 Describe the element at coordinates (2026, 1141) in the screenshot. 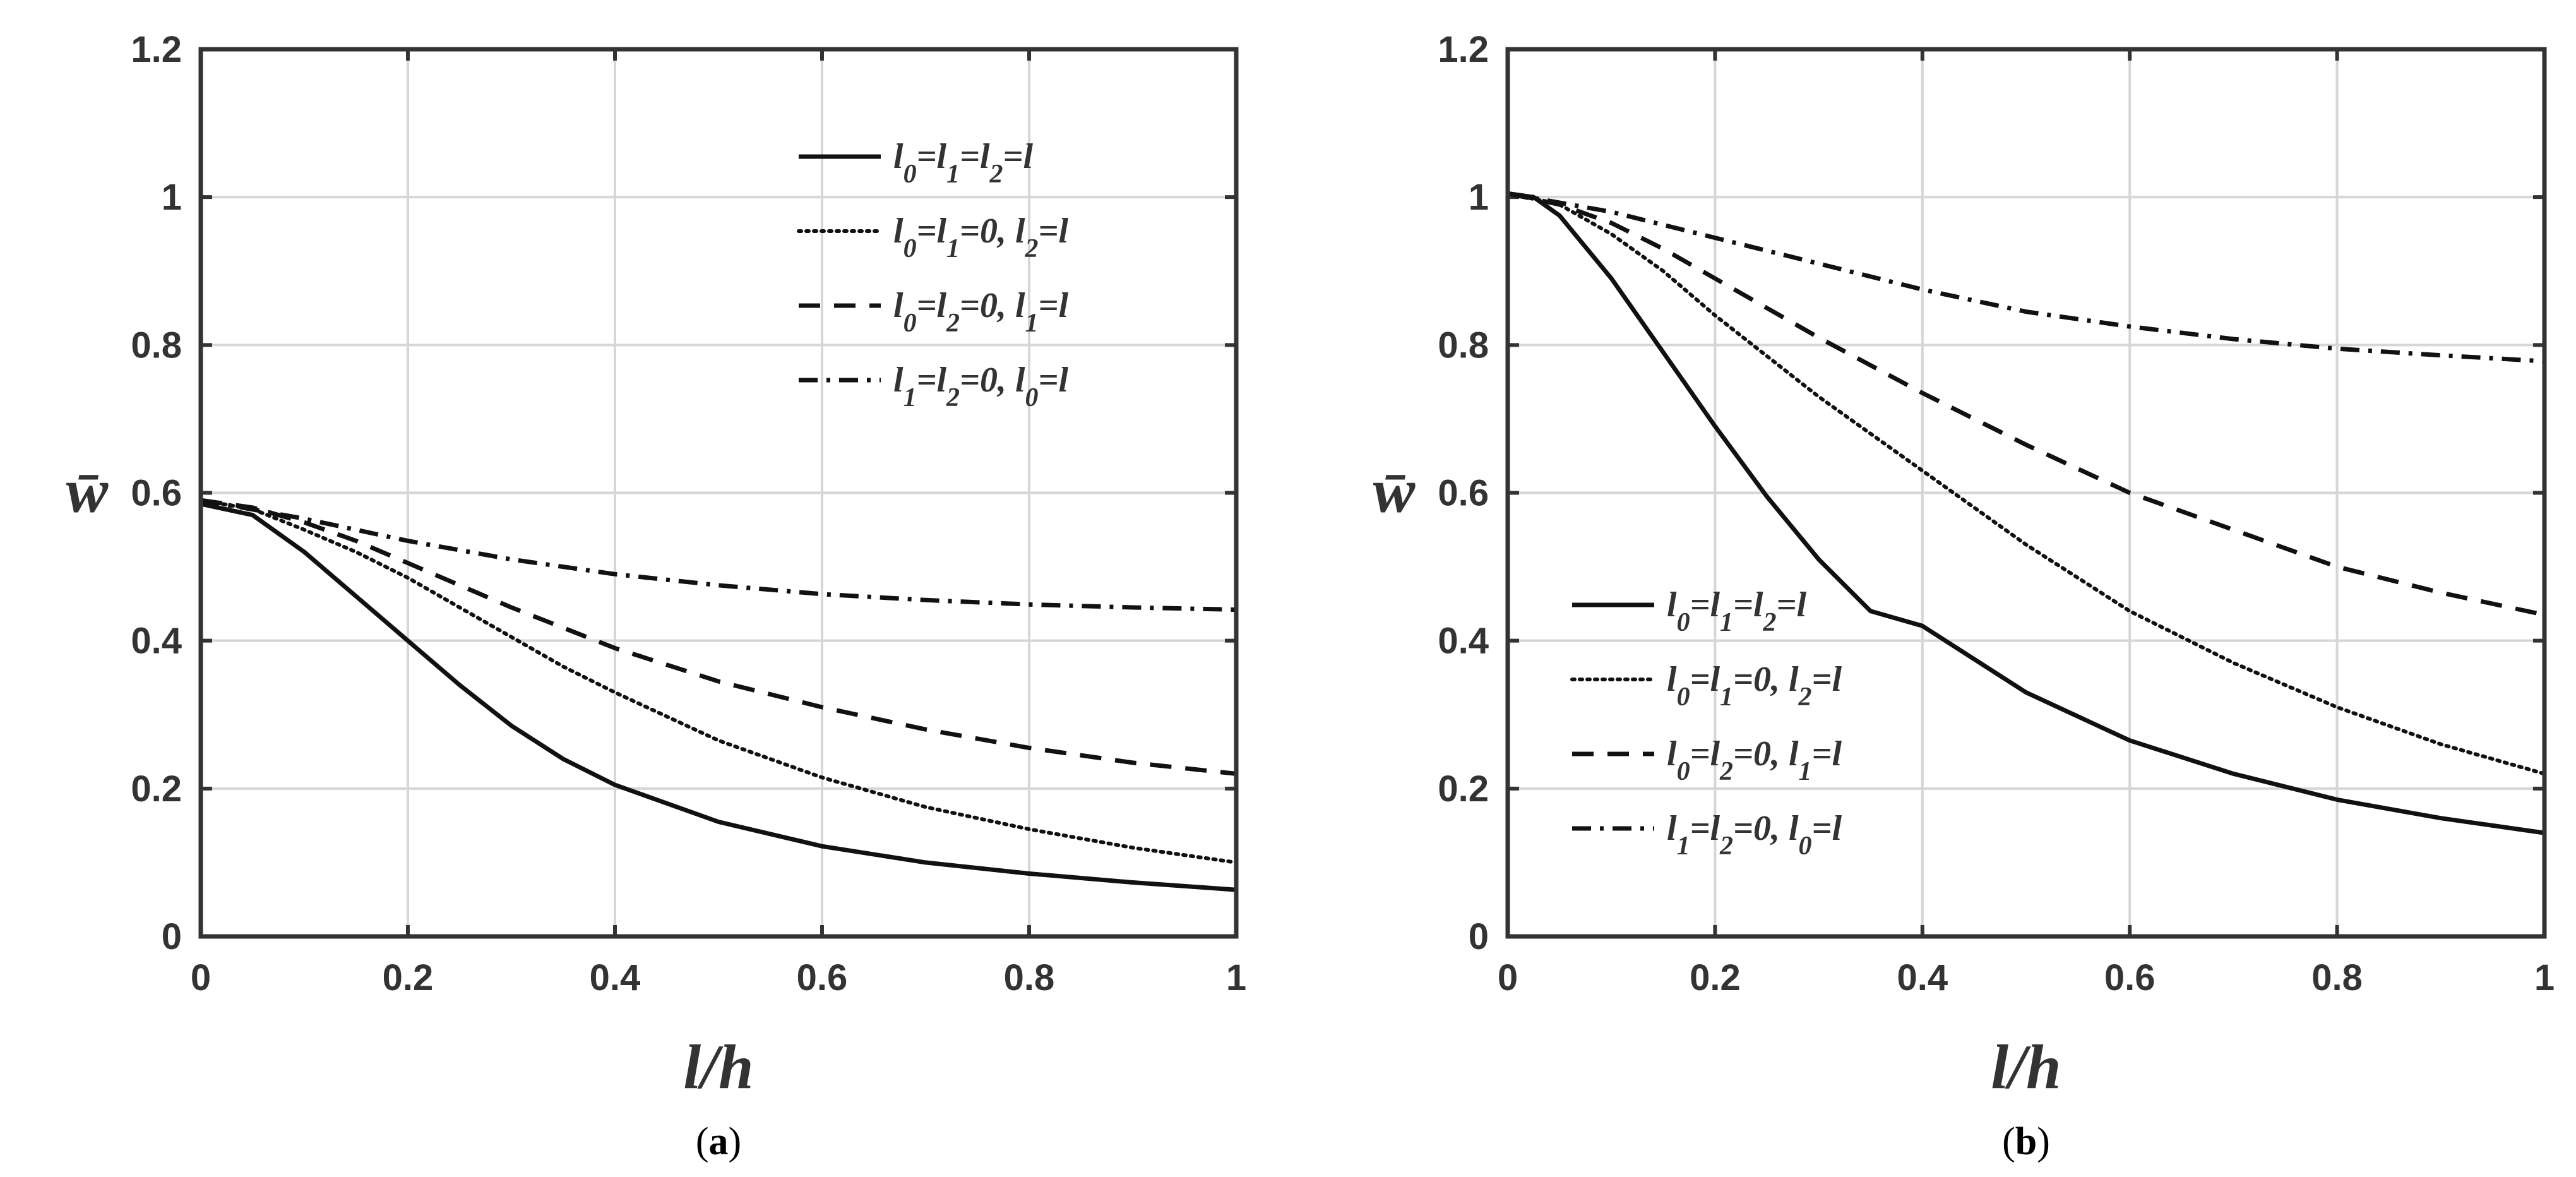

I see `panel-caption: (b)` at that location.